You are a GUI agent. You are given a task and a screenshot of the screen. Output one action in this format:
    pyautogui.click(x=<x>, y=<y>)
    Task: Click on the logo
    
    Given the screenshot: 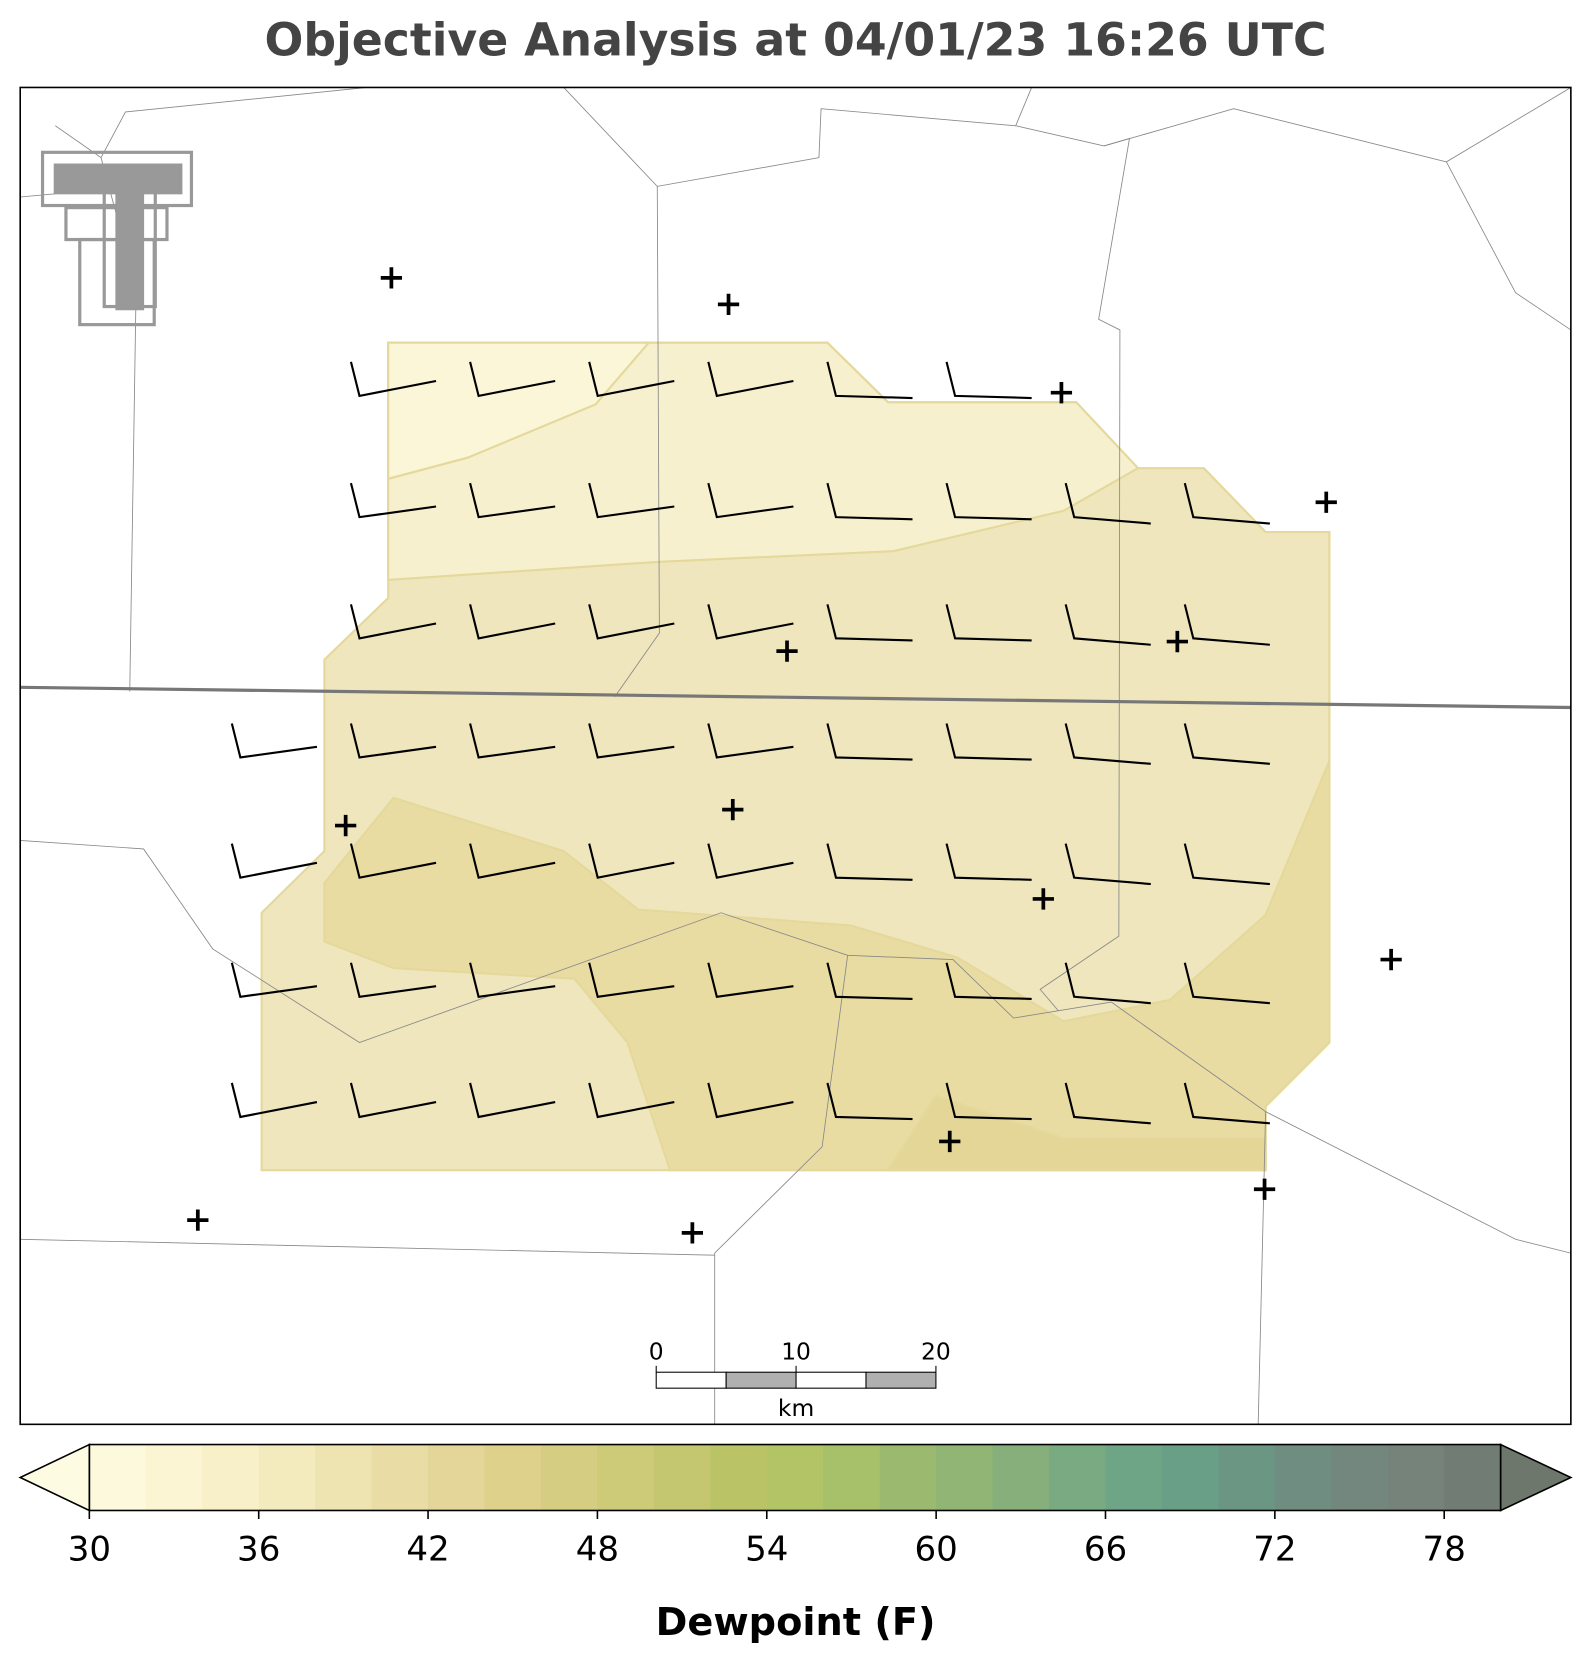 What is the action you would take?
    pyautogui.click(x=117, y=238)
    